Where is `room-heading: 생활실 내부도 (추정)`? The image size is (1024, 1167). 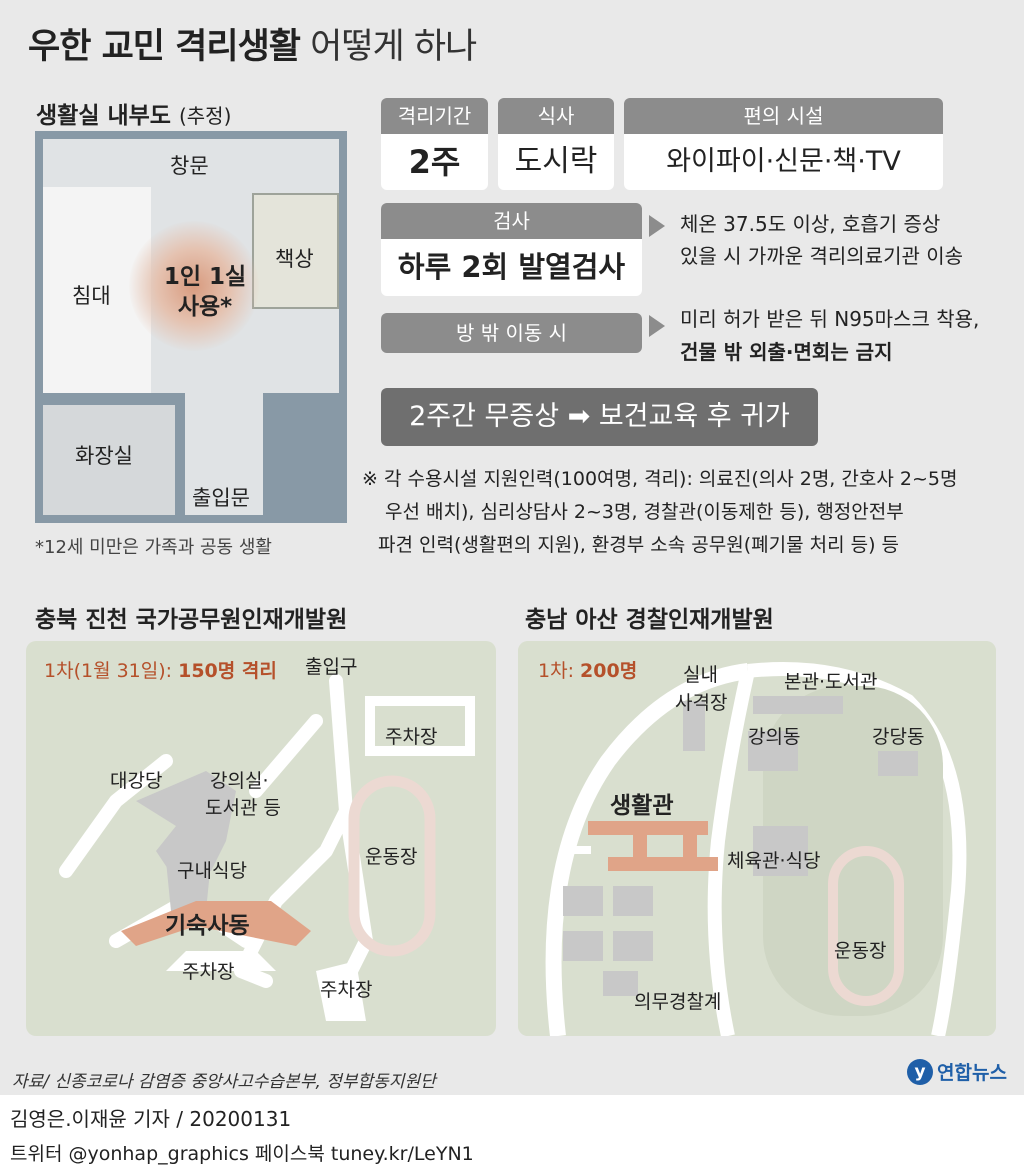
room-heading: 생활실 내부도 (추정) is located at coordinates (133, 113).